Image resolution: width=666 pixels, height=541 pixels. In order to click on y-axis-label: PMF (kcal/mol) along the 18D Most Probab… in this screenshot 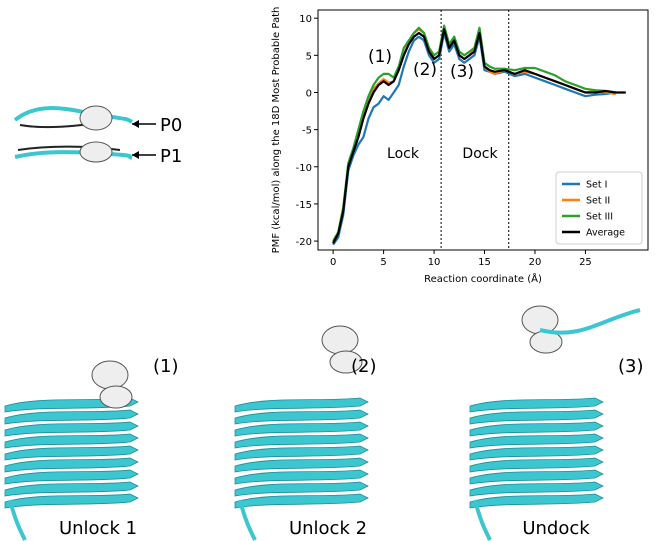, I will do `click(276, 130)`.